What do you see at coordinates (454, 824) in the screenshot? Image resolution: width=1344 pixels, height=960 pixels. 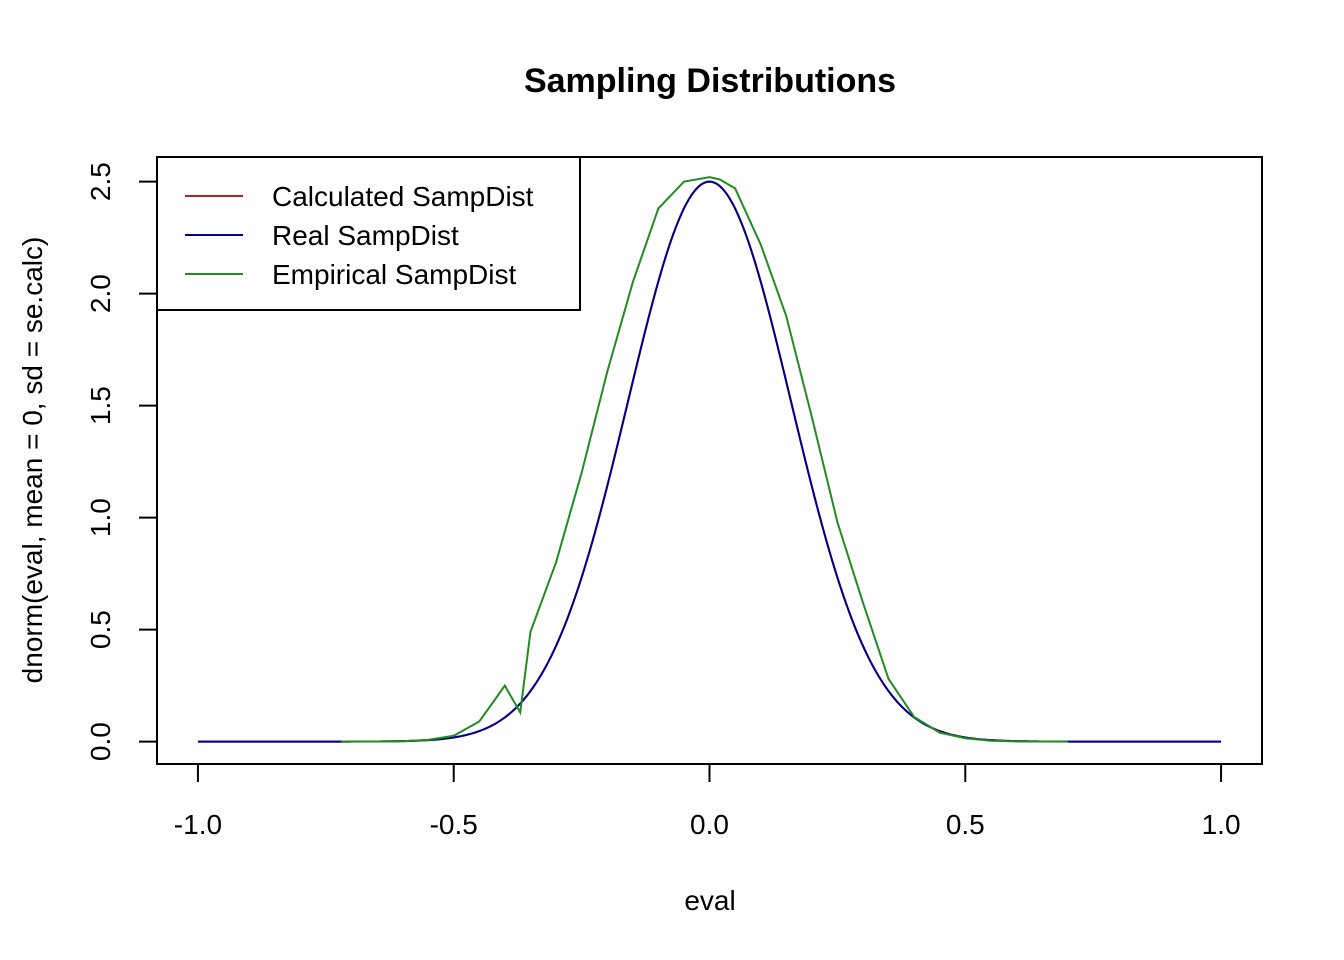 I see `x-tick-label: -0.5` at bounding box center [454, 824].